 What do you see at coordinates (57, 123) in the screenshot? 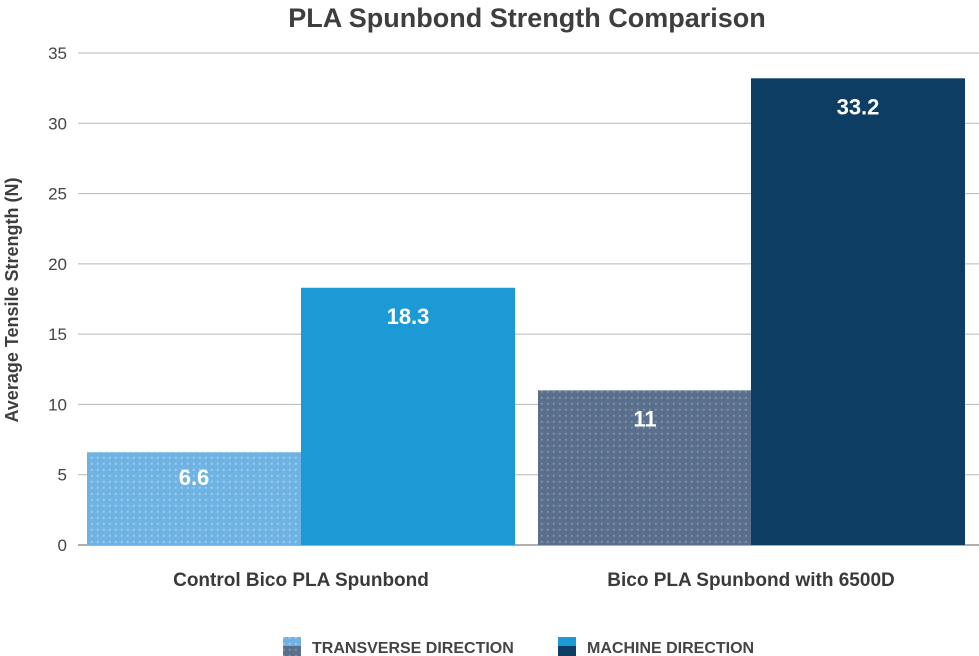
I see `y-tick-label: 30` at bounding box center [57, 123].